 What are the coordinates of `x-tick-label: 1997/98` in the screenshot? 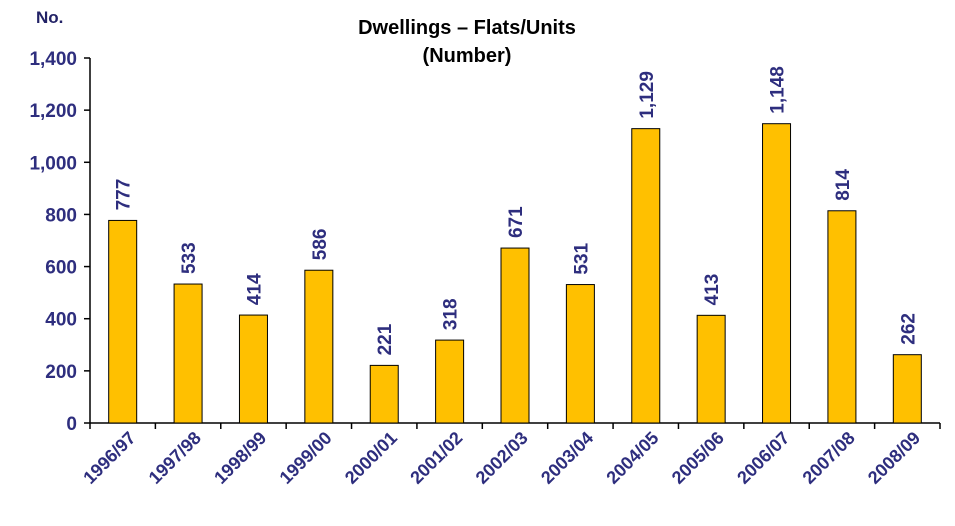 It's located at (175, 458).